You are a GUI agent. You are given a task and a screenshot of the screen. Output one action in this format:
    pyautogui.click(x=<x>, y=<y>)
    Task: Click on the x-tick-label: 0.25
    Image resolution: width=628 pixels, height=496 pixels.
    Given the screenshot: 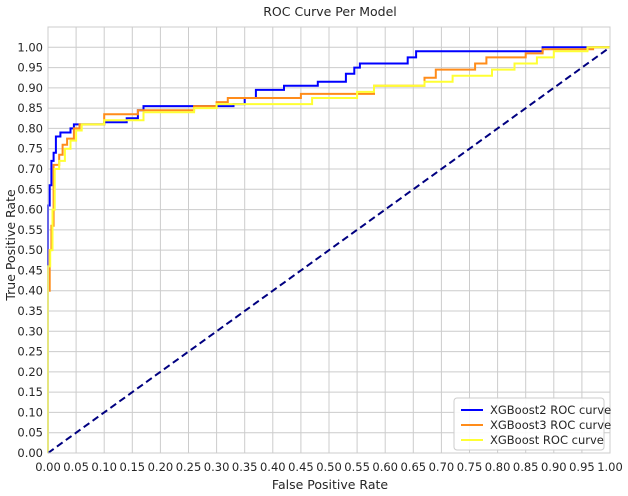 What is the action you would take?
    pyautogui.click(x=189, y=467)
    